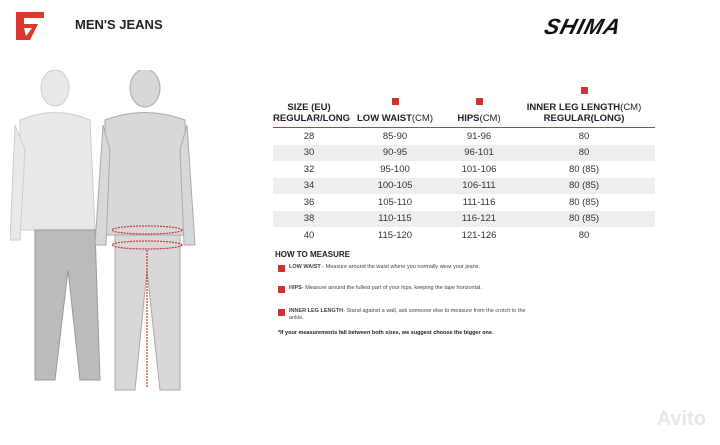 The height and width of the screenshot is (445, 720). I want to click on header-size: SIZE (EU) REGULAR/LONG, so click(311, 113).